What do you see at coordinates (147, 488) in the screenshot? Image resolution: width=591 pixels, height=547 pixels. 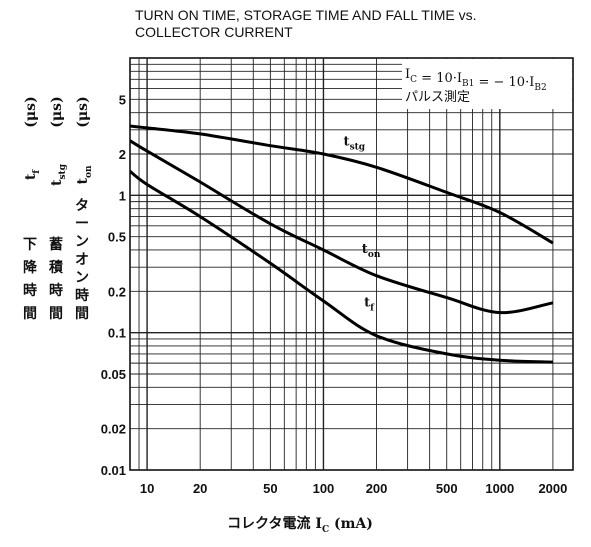 I see `x-tick-label: 10` at bounding box center [147, 488].